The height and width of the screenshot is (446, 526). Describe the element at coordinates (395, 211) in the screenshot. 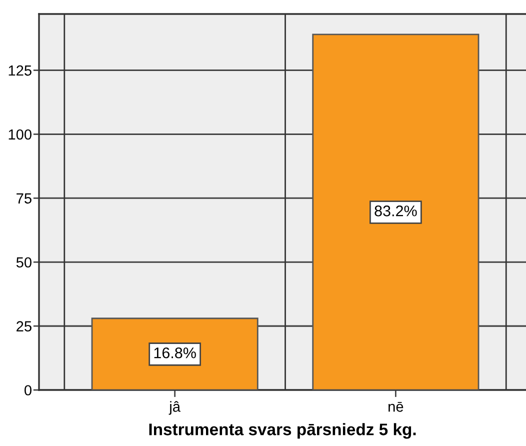

I see `annotation: 83.2%` at that location.